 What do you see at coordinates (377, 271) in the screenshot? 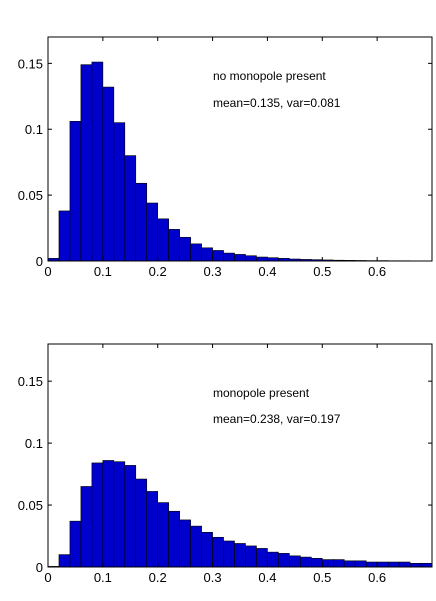
I see `top-x-tick-label-6: 0.6` at bounding box center [377, 271].